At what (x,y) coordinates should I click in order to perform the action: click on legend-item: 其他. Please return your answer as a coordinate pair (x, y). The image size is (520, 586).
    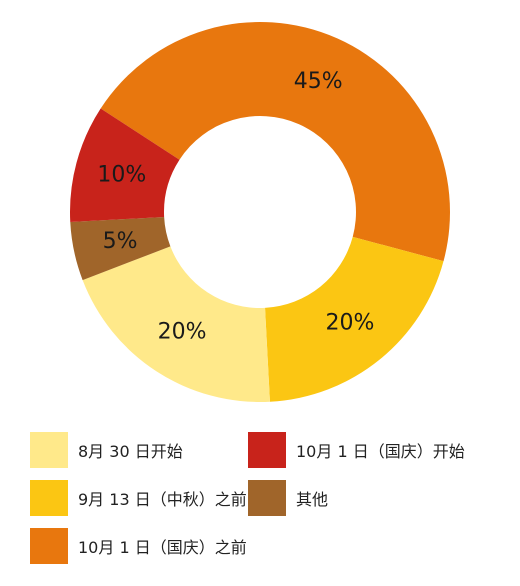
    Looking at the image, I should click on (288, 498).